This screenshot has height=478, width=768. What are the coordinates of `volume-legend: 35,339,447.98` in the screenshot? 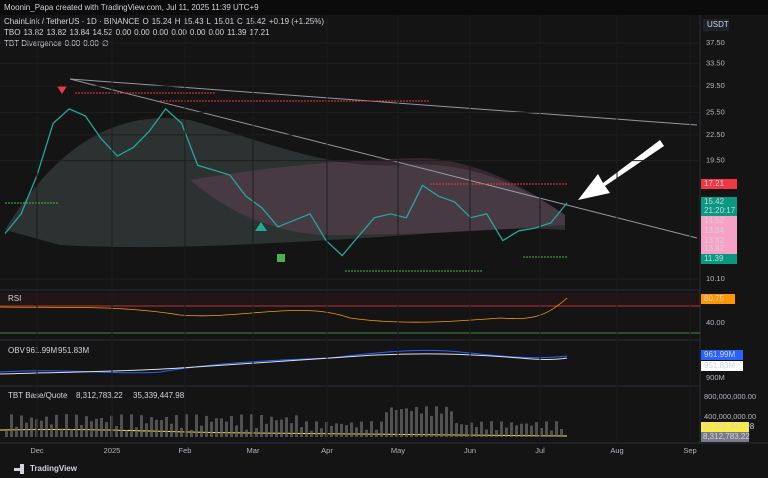 It's located at (159, 395).